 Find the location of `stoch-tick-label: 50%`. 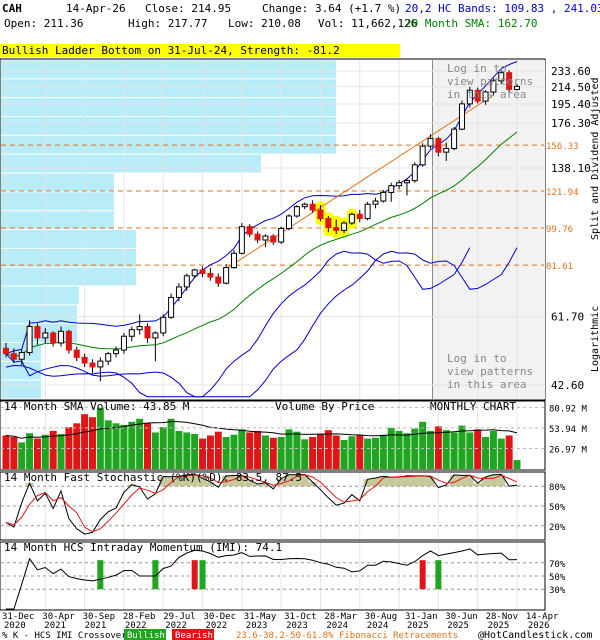

stoch-tick-label: 50% is located at coordinates (557, 508).